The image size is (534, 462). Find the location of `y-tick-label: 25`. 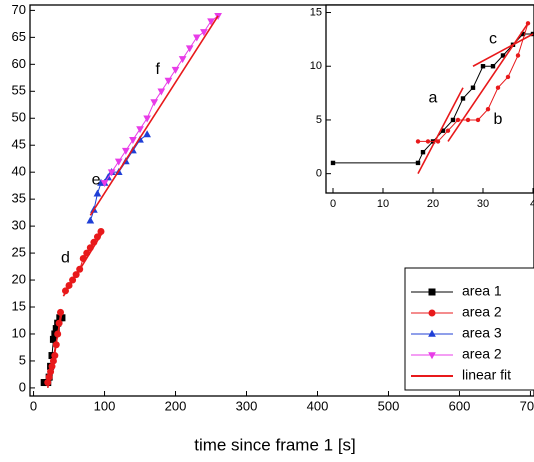

y-tick-label: 25 is located at coordinates (19, 252).